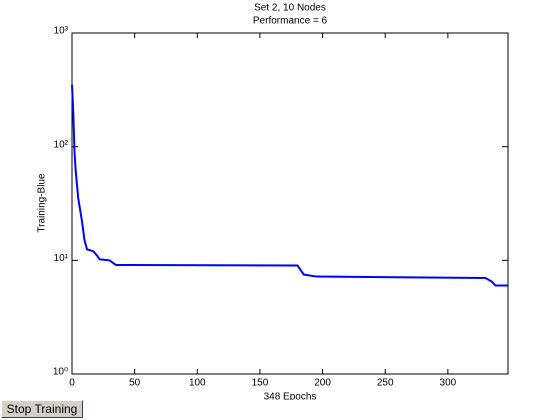  I want to click on y-tick-label: 10², so click(61, 144).